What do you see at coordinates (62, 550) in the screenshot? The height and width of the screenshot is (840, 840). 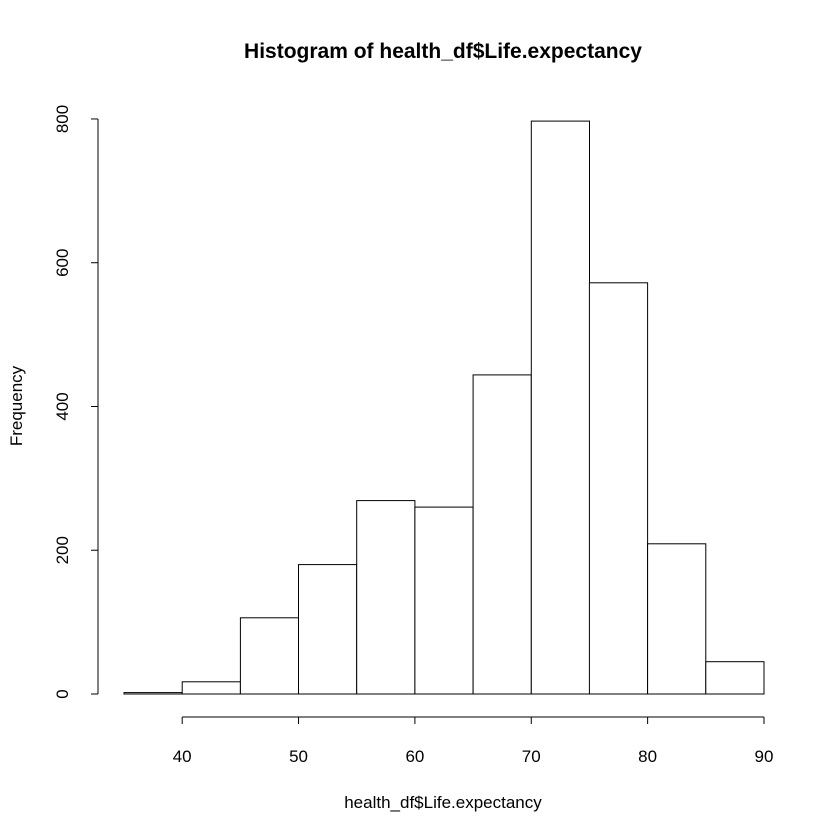 I see `y-tick-label: 200` at bounding box center [62, 550].